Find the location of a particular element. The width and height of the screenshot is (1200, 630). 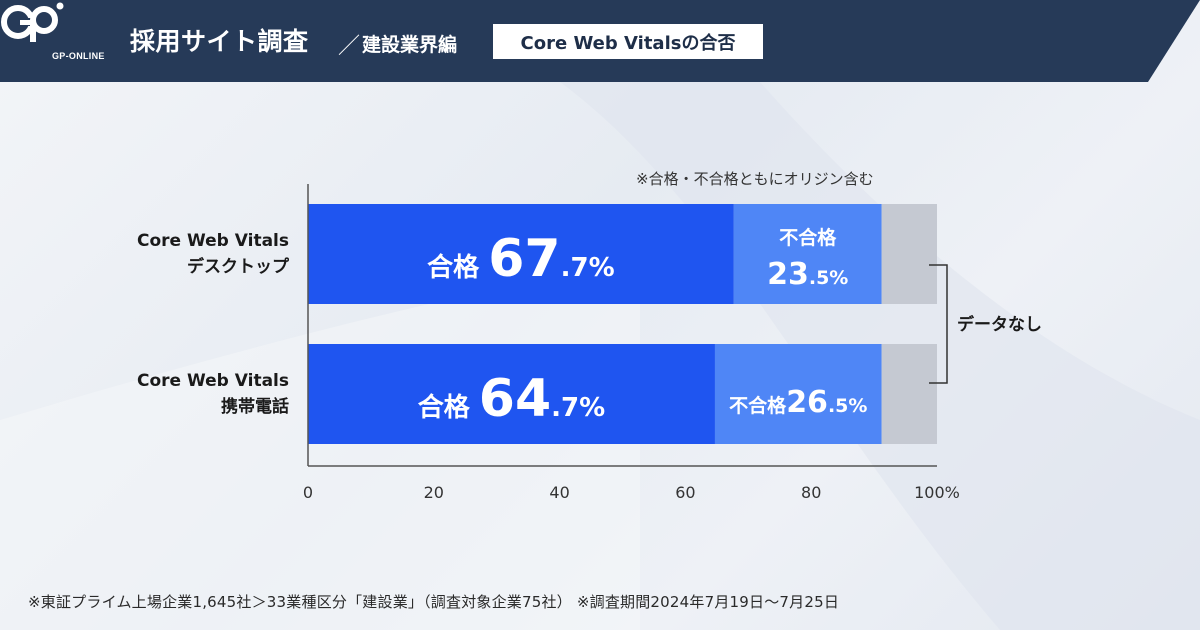

bar-pass-row2 is located at coordinates (511, 394).